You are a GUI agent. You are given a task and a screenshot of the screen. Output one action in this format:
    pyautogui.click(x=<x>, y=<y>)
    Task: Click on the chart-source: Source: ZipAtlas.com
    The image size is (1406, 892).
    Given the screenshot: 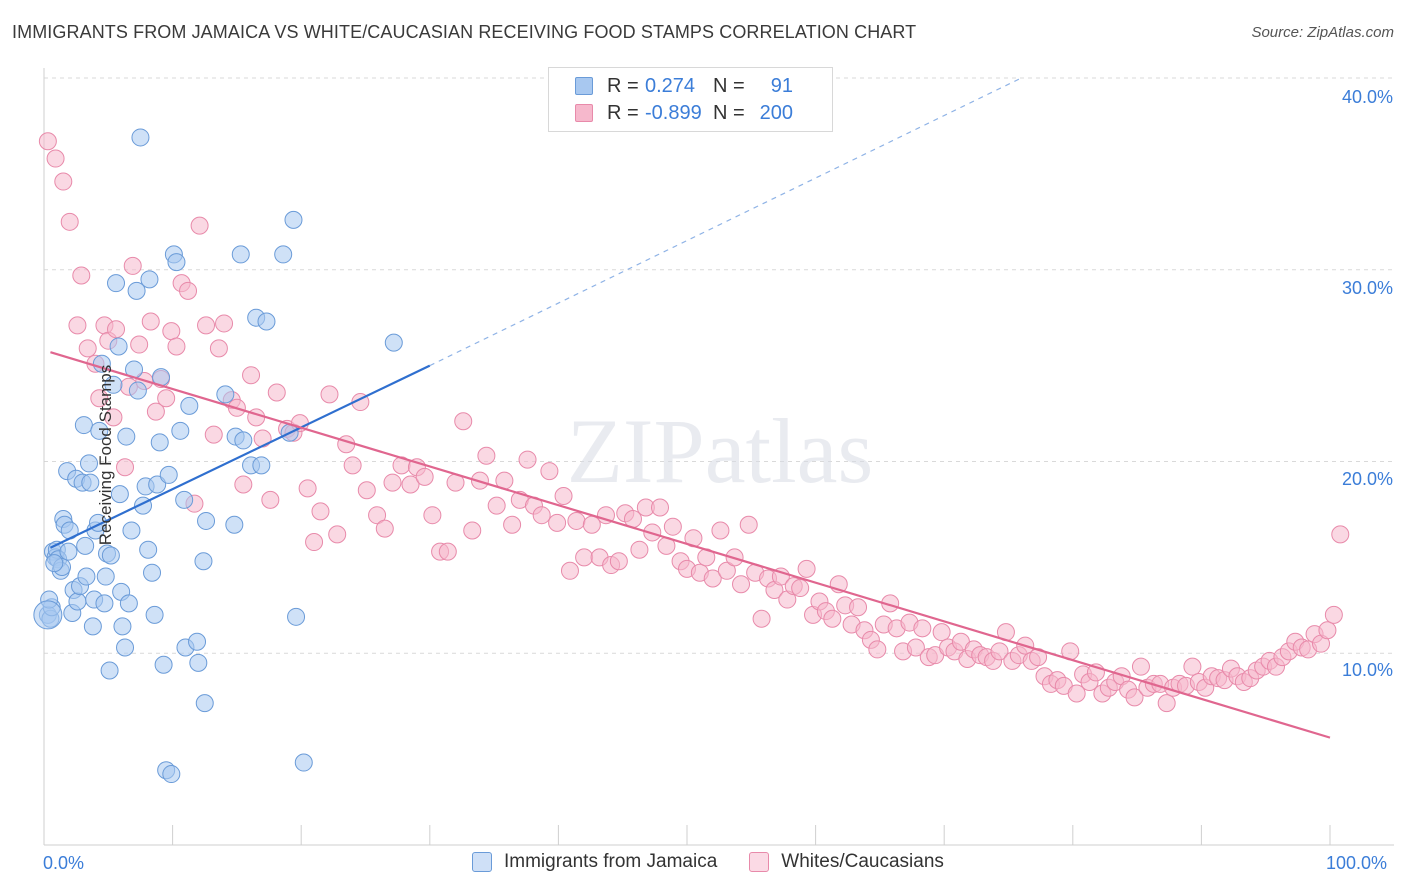 What is the action you would take?
    pyautogui.click(x=1322, y=32)
    